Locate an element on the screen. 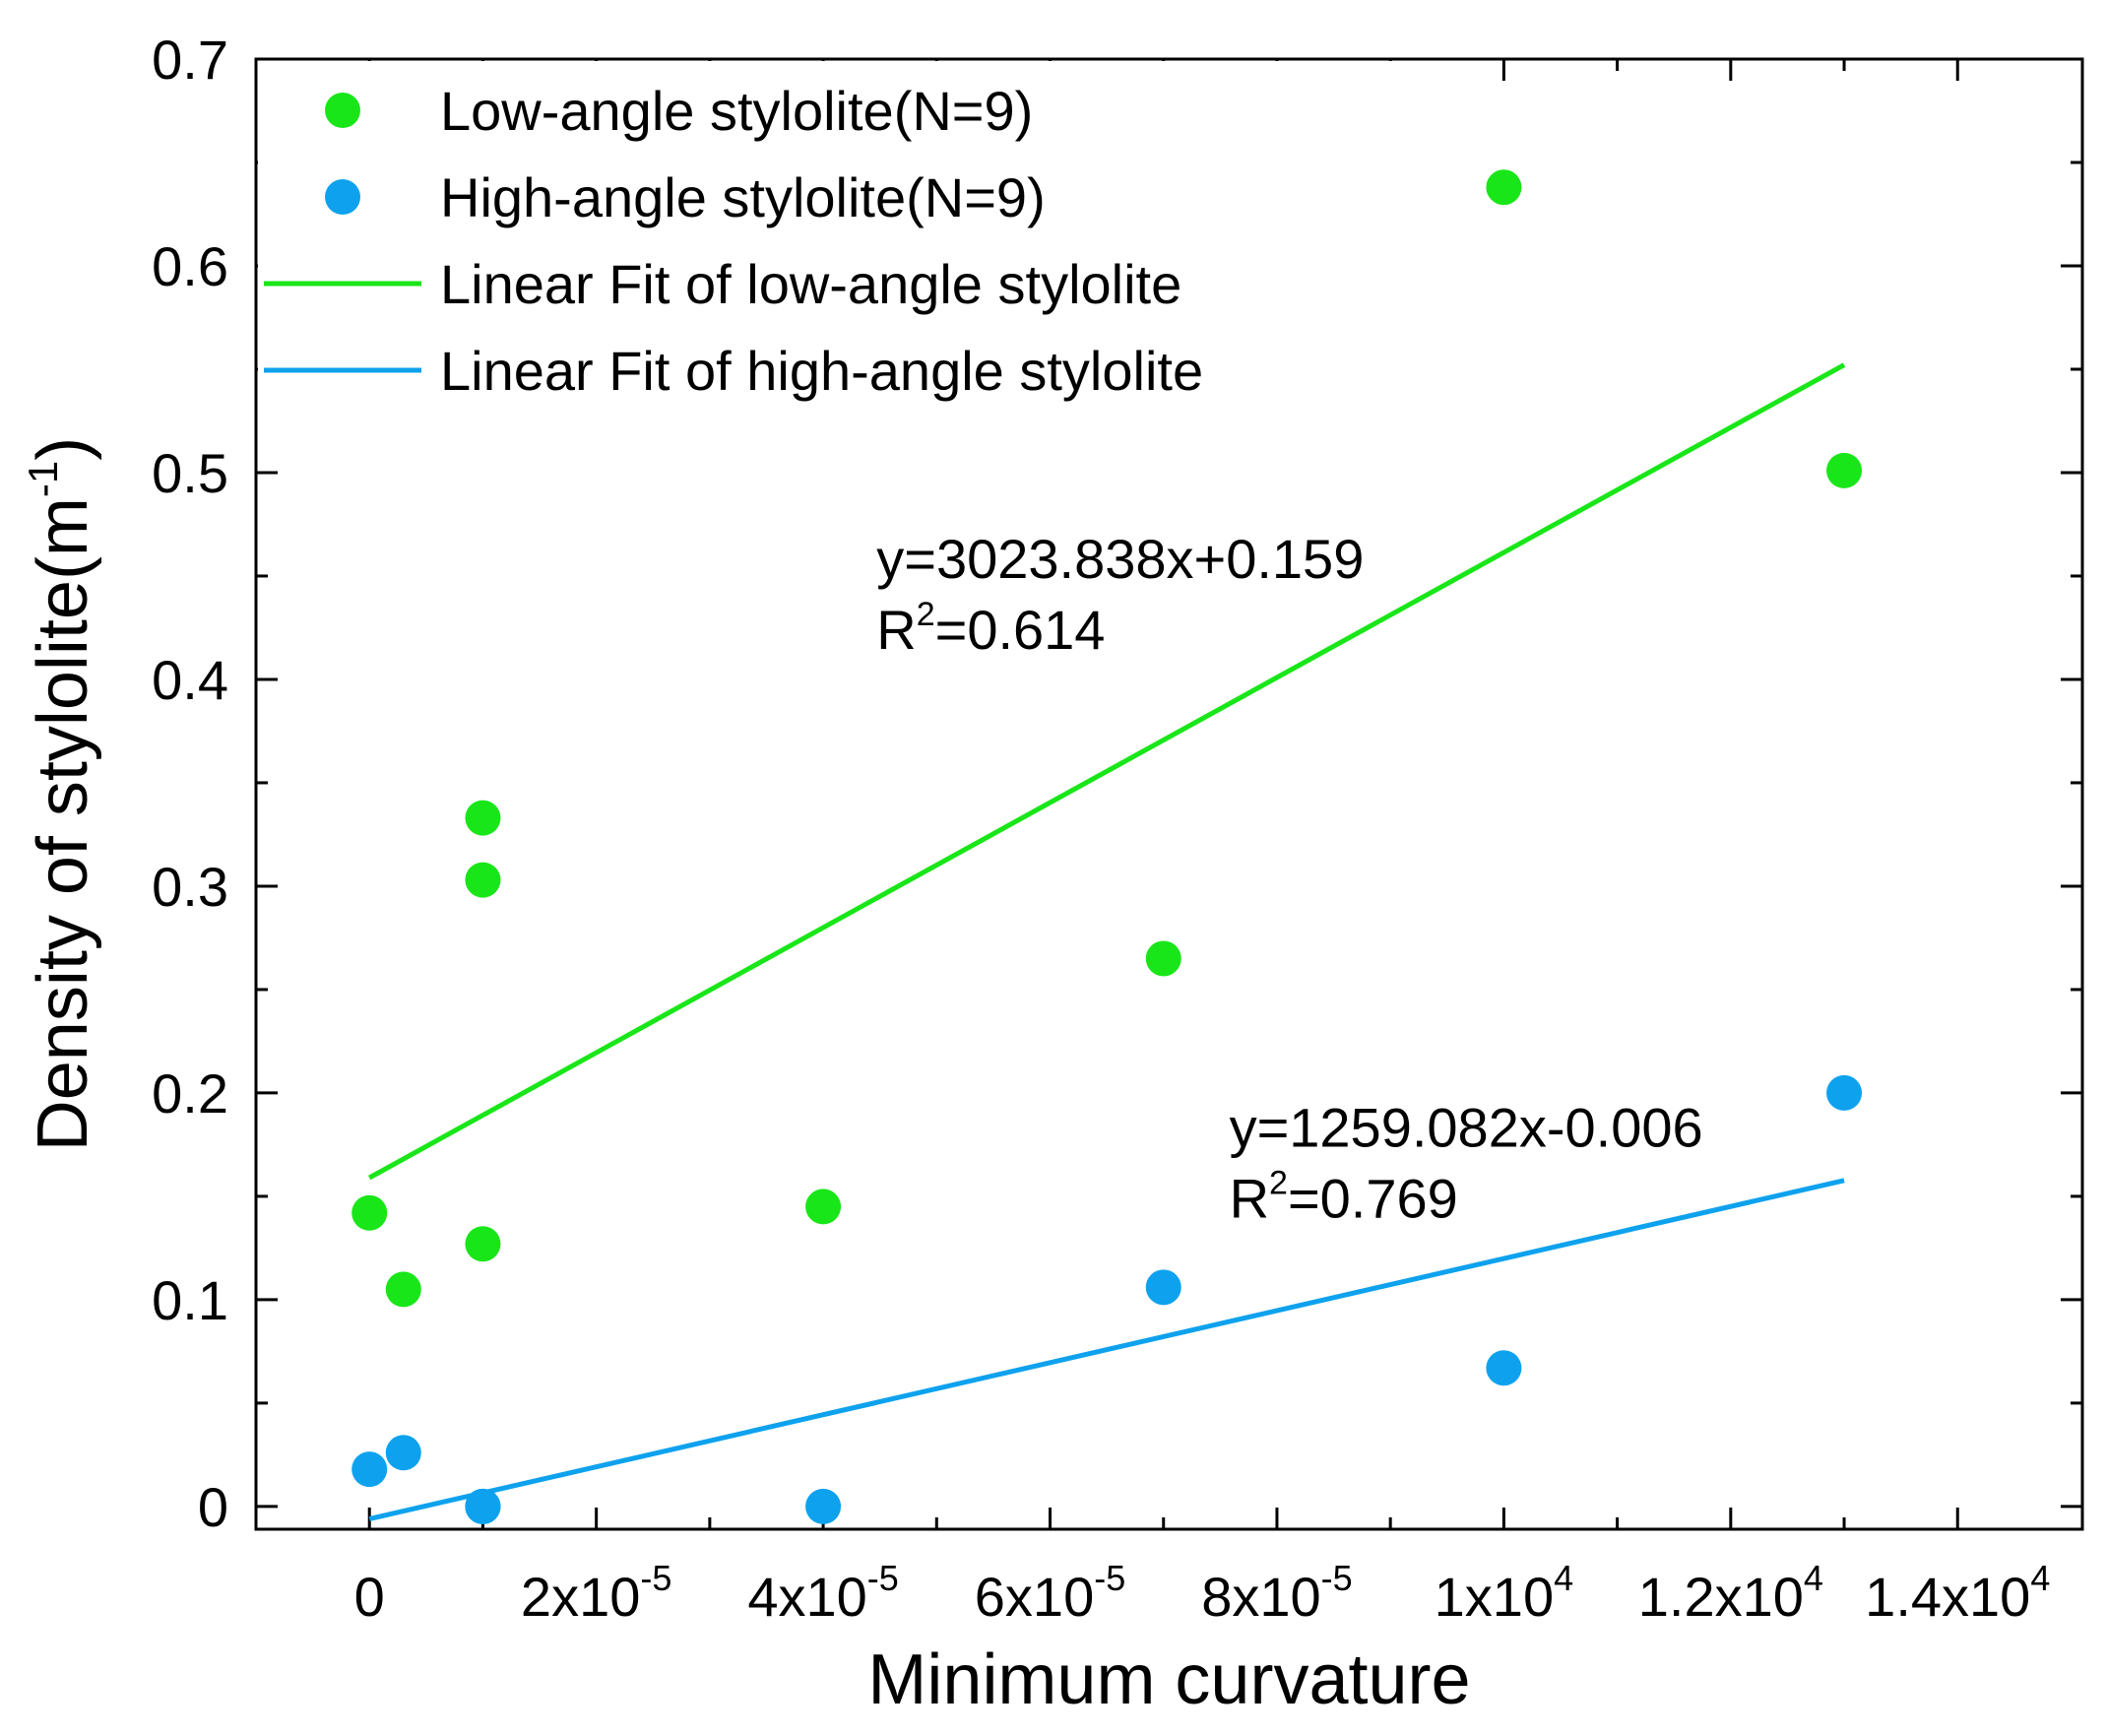  legend-label: Linear Fit of low-angle stylolite is located at coordinates (811, 284).